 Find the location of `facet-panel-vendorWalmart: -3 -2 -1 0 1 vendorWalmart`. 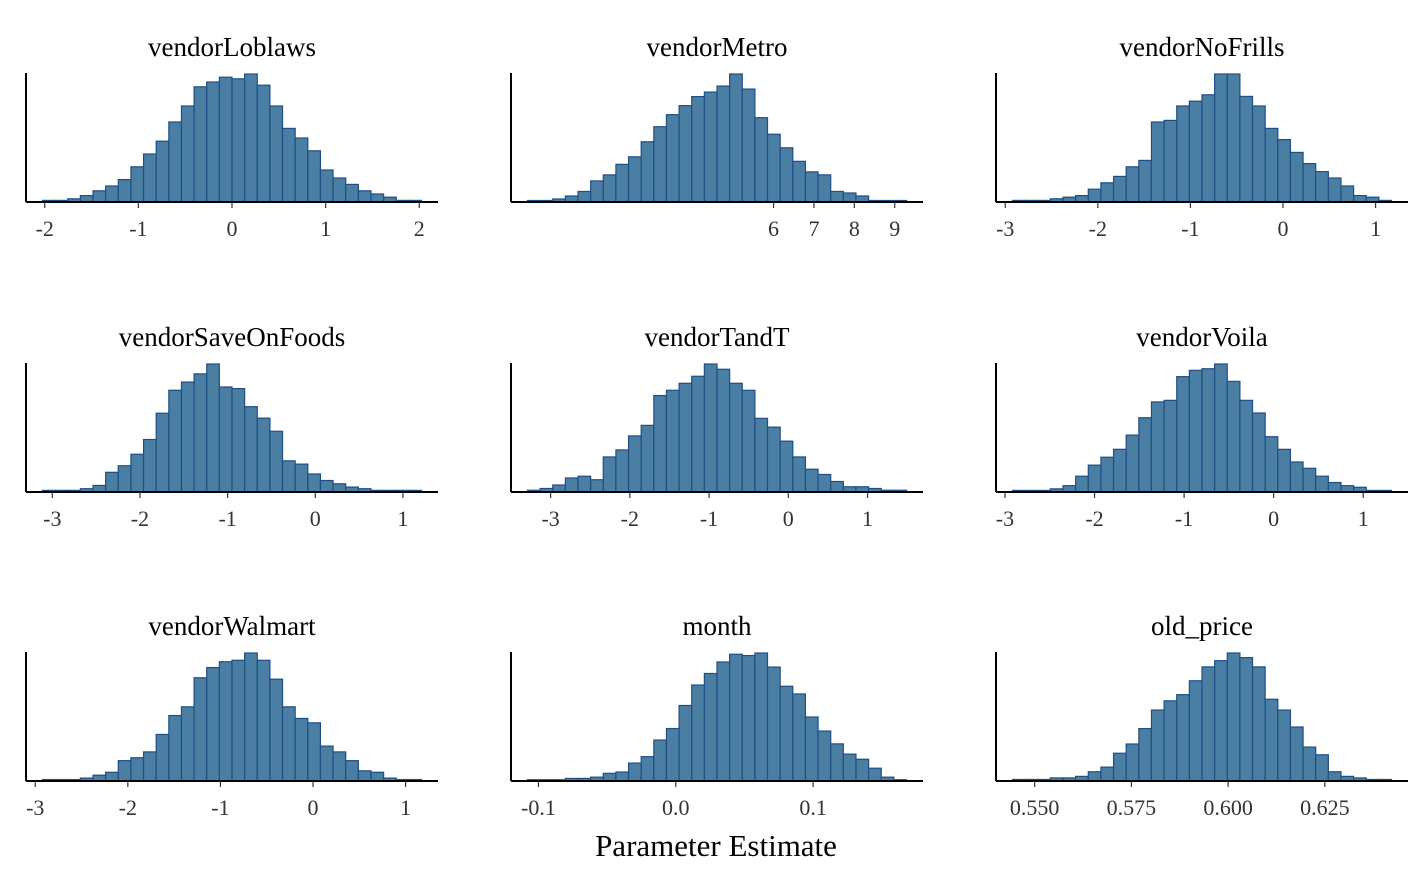

facet-panel-vendorWalmart: -3 -2 -1 0 1 vendorWalmart is located at coordinates (231, 715).